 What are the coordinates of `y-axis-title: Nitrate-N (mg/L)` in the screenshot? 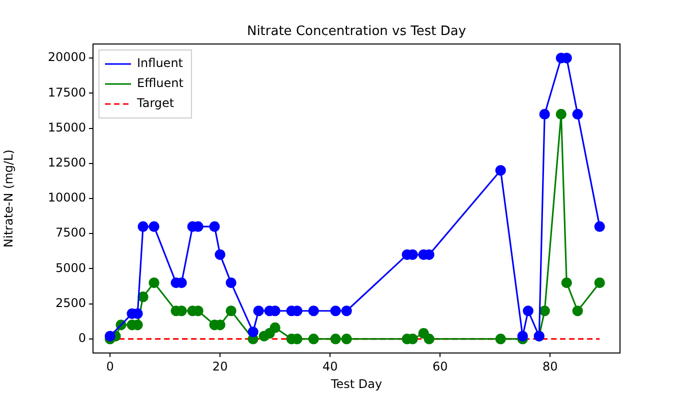 It's located at (8, 199).